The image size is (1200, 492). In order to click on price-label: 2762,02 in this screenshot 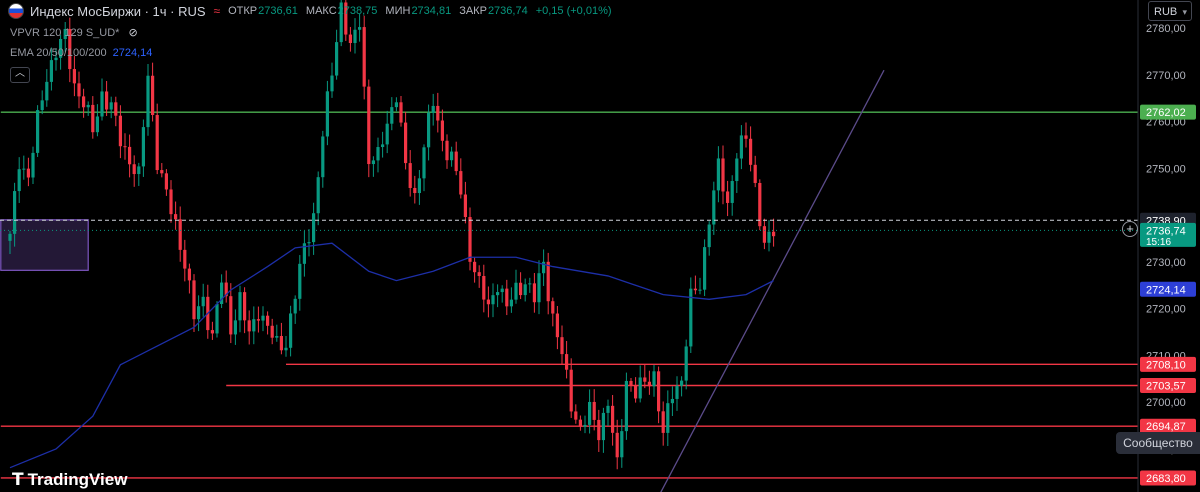, I will do `click(1166, 113)`.